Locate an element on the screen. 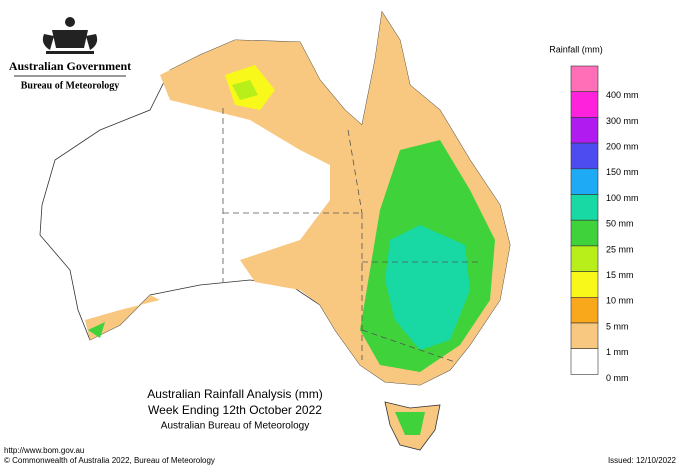 This screenshot has width=680, height=472. legend-label: 150 mm is located at coordinates (622, 172).